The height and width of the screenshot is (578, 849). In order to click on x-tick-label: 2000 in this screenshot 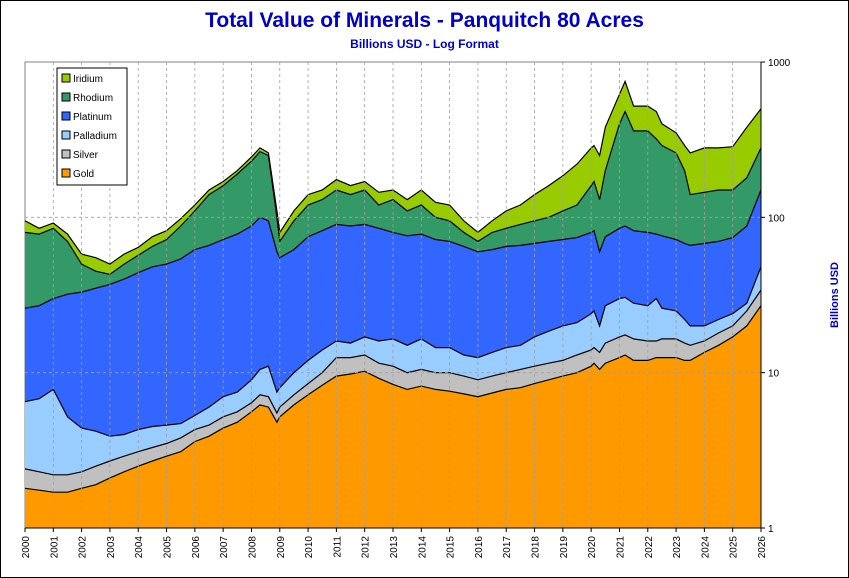, I will do `click(26, 547)`.